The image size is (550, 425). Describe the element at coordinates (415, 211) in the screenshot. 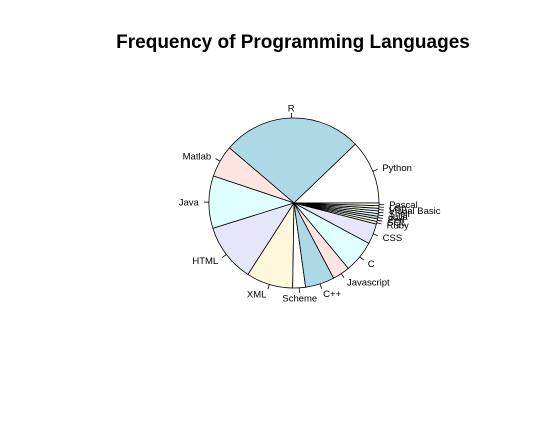

I see `pie-label-visual-basic: Visual Basic` at that location.